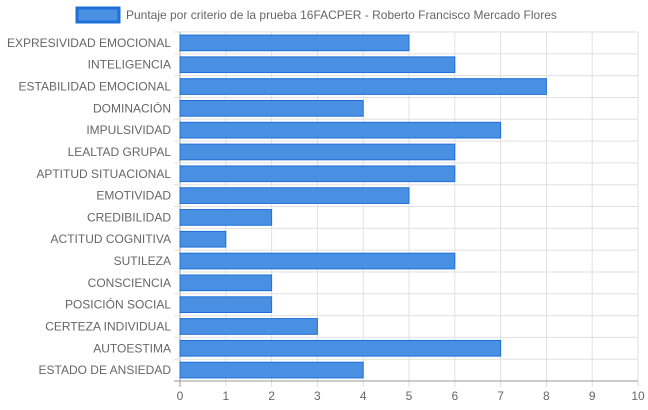  Describe the element at coordinates (105, 370) in the screenshot. I see `category-label: ESTADO DE ANSIEDAD` at that location.